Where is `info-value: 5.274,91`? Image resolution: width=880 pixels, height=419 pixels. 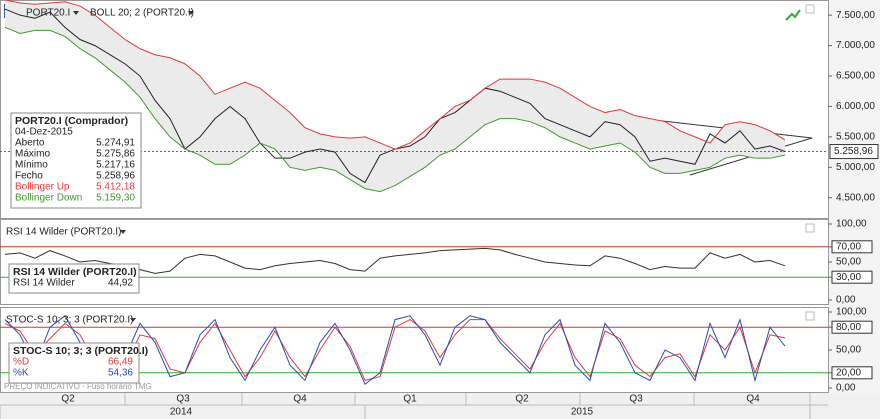
info-value: 5.274,91 is located at coordinates (115, 143).